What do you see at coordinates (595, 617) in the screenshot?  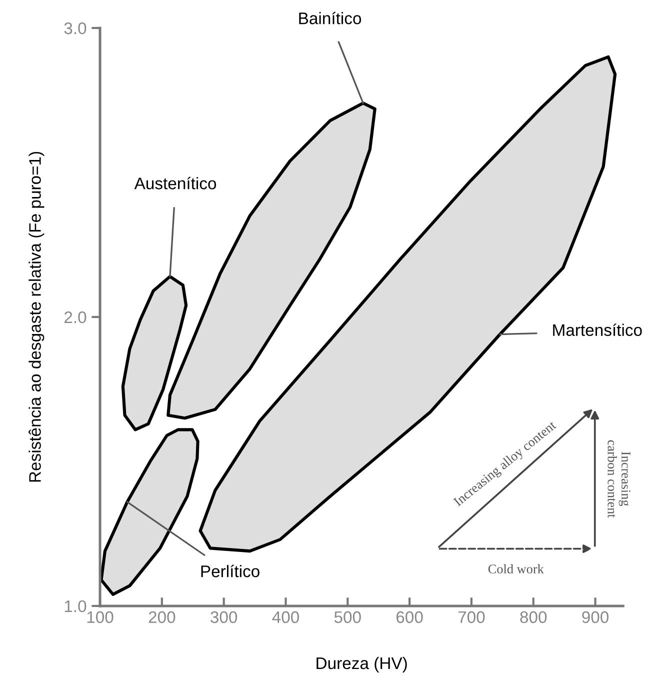 I see `x-tick-label: 900` at bounding box center [595, 617].